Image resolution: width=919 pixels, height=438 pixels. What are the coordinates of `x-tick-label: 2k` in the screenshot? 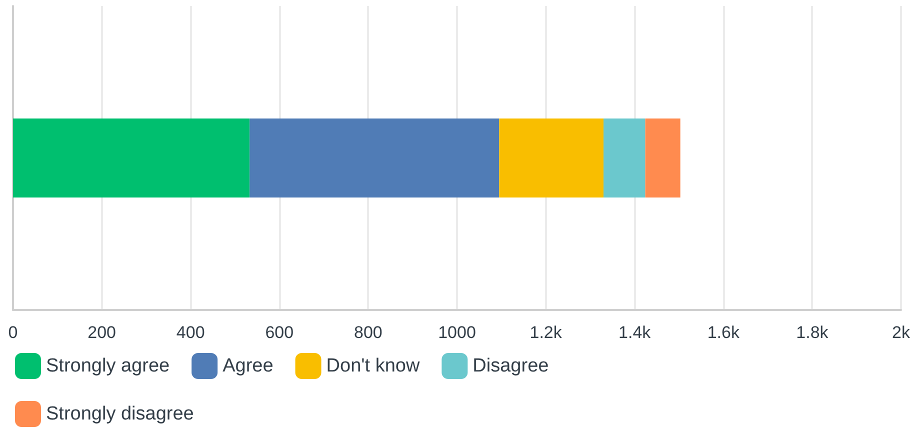 It's located at (901, 332).